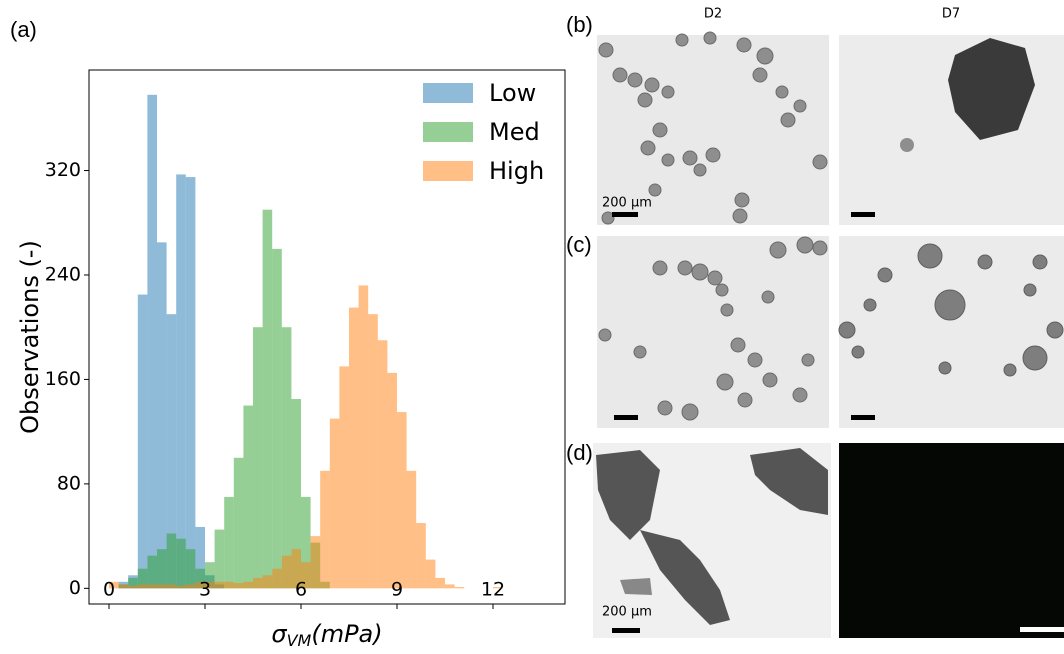 The height and width of the screenshot is (654, 1064). What do you see at coordinates (63, 170) in the screenshot?
I see `y-tick-label: 320` at bounding box center [63, 170].